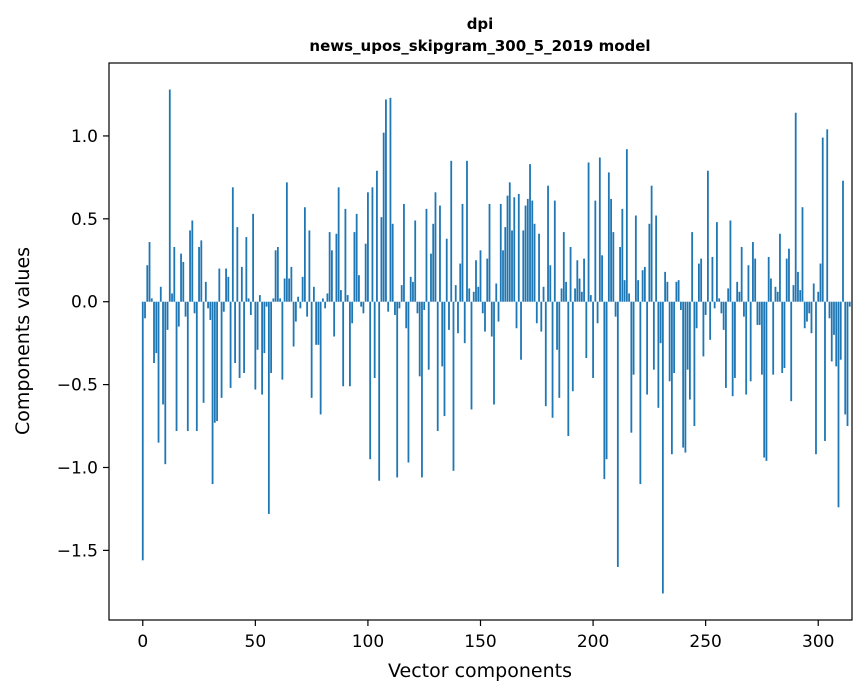  I want to click on y-tick-label: 0.0, so click(84, 303).